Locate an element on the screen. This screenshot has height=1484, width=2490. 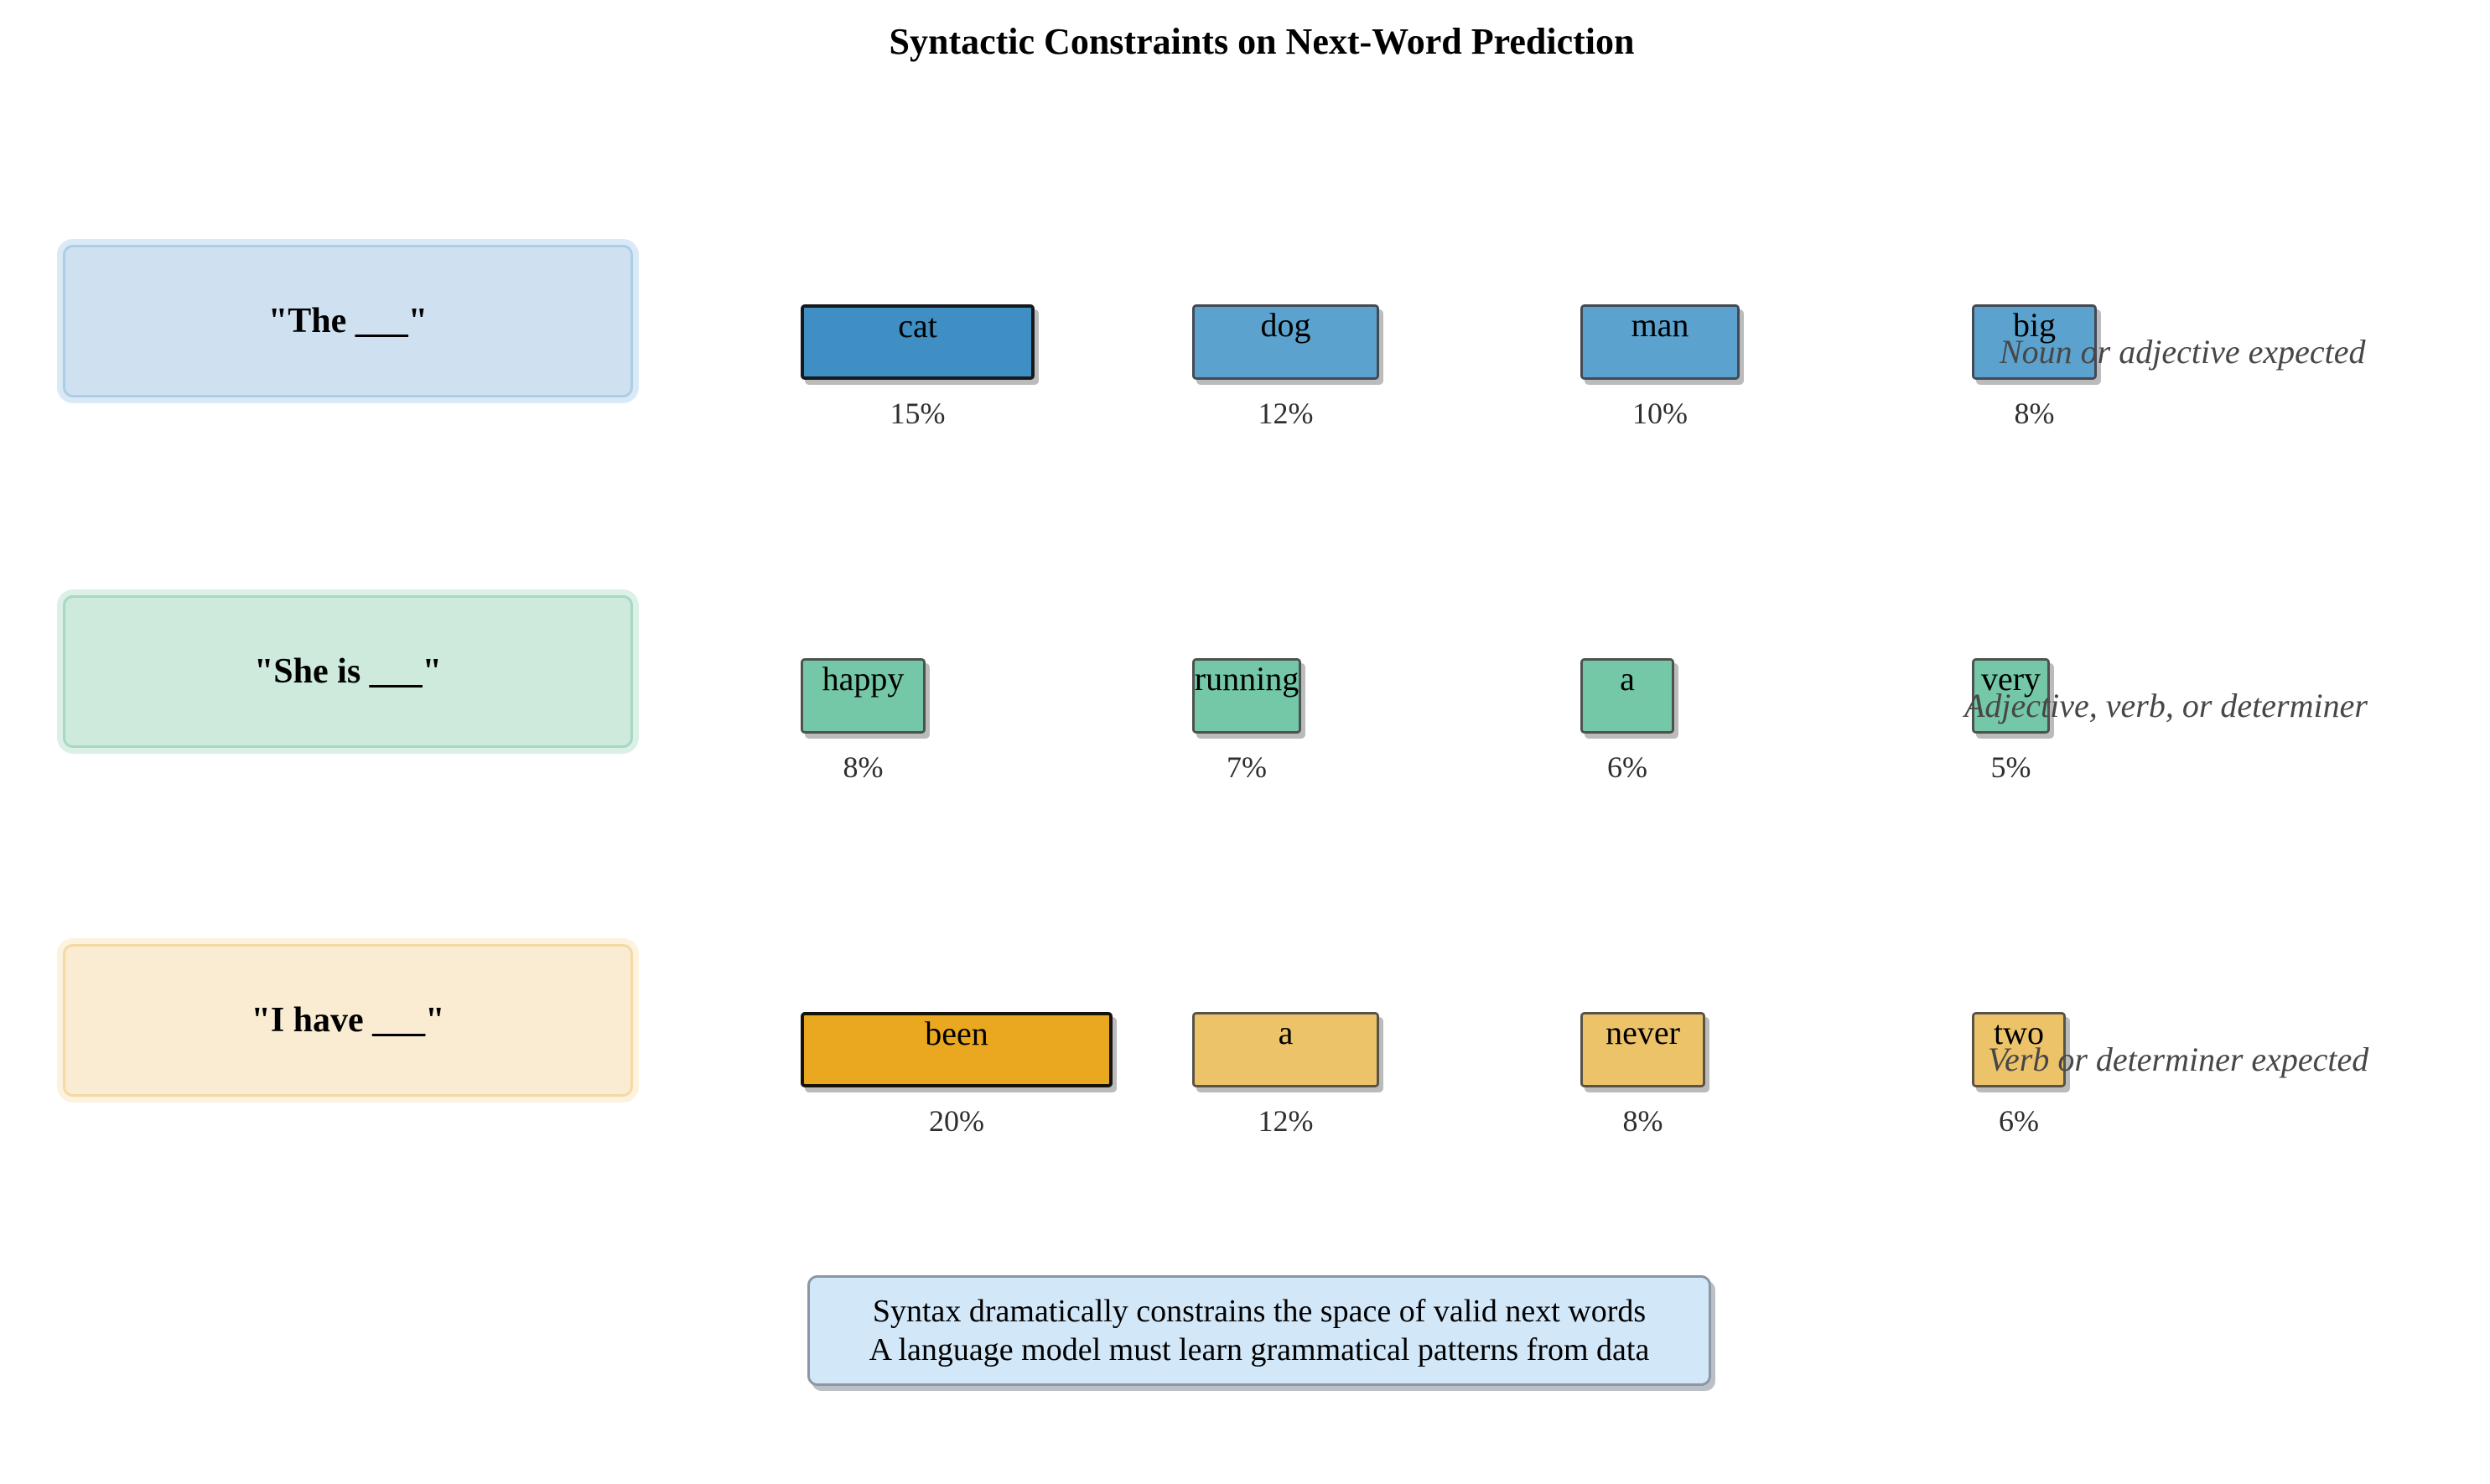
bar-word-label-man: man is located at coordinates (1660, 325).